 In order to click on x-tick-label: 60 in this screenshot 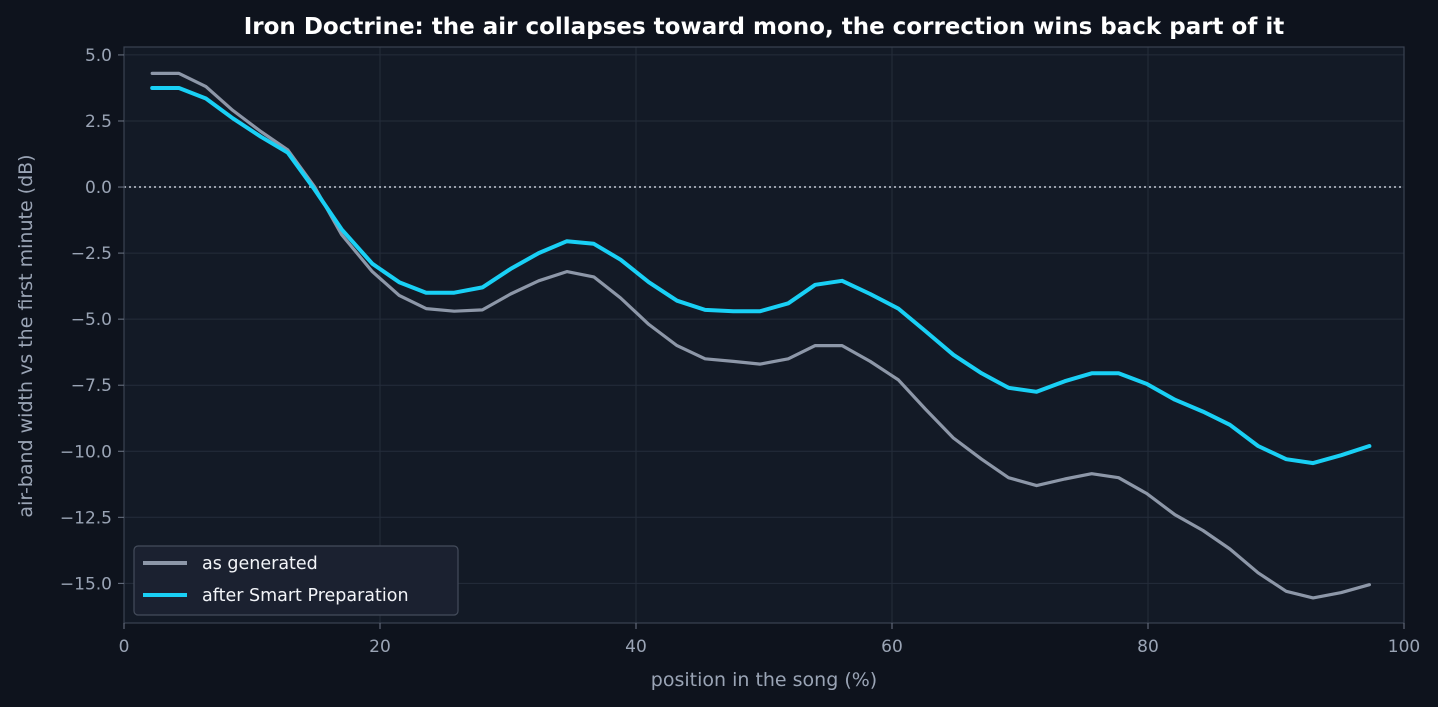, I will do `click(892, 647)`.